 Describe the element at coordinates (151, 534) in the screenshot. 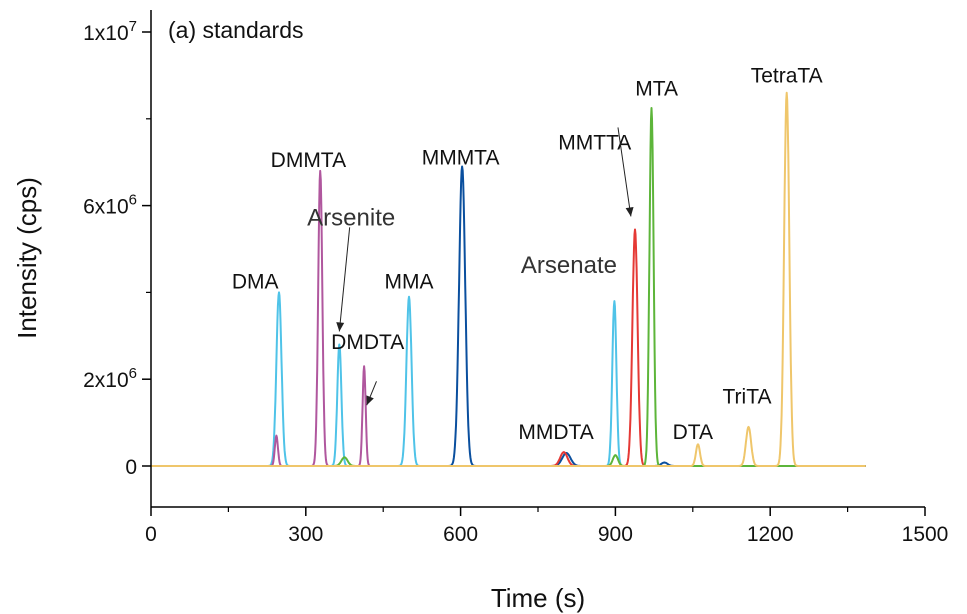

I see `x-tick-label: 0` at that location.